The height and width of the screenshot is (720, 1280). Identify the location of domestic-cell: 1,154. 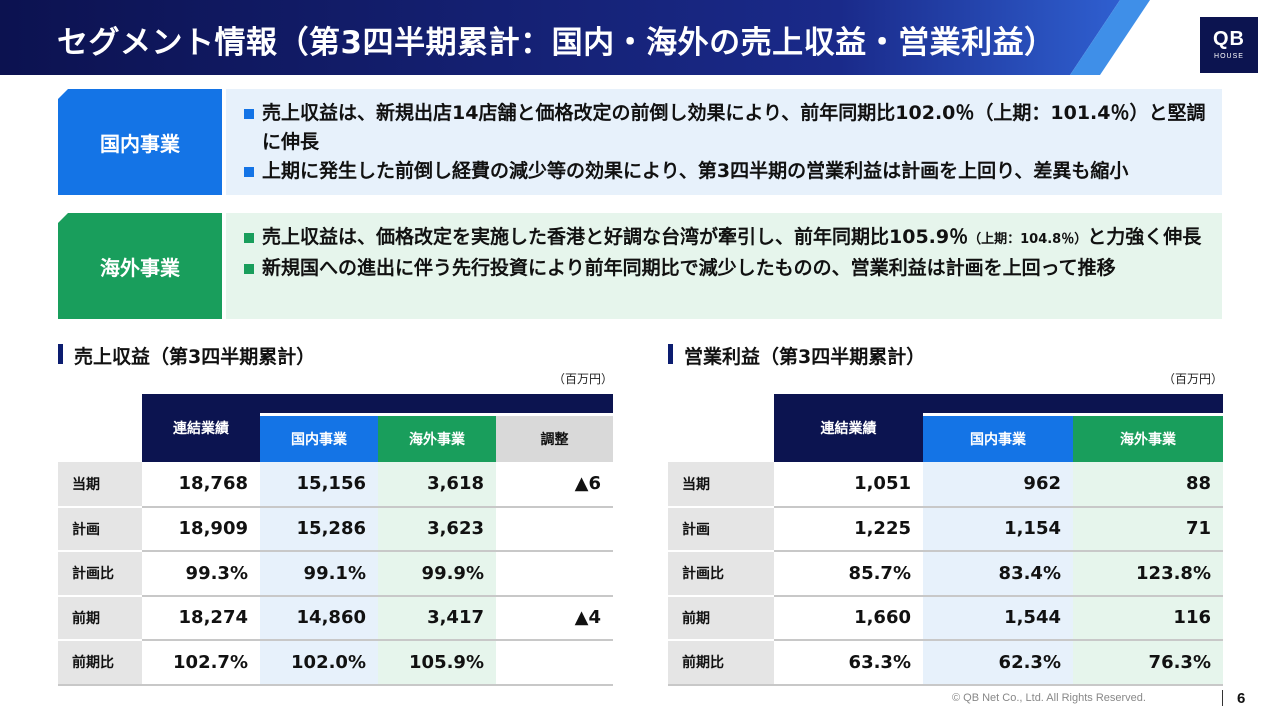
(998, 529).